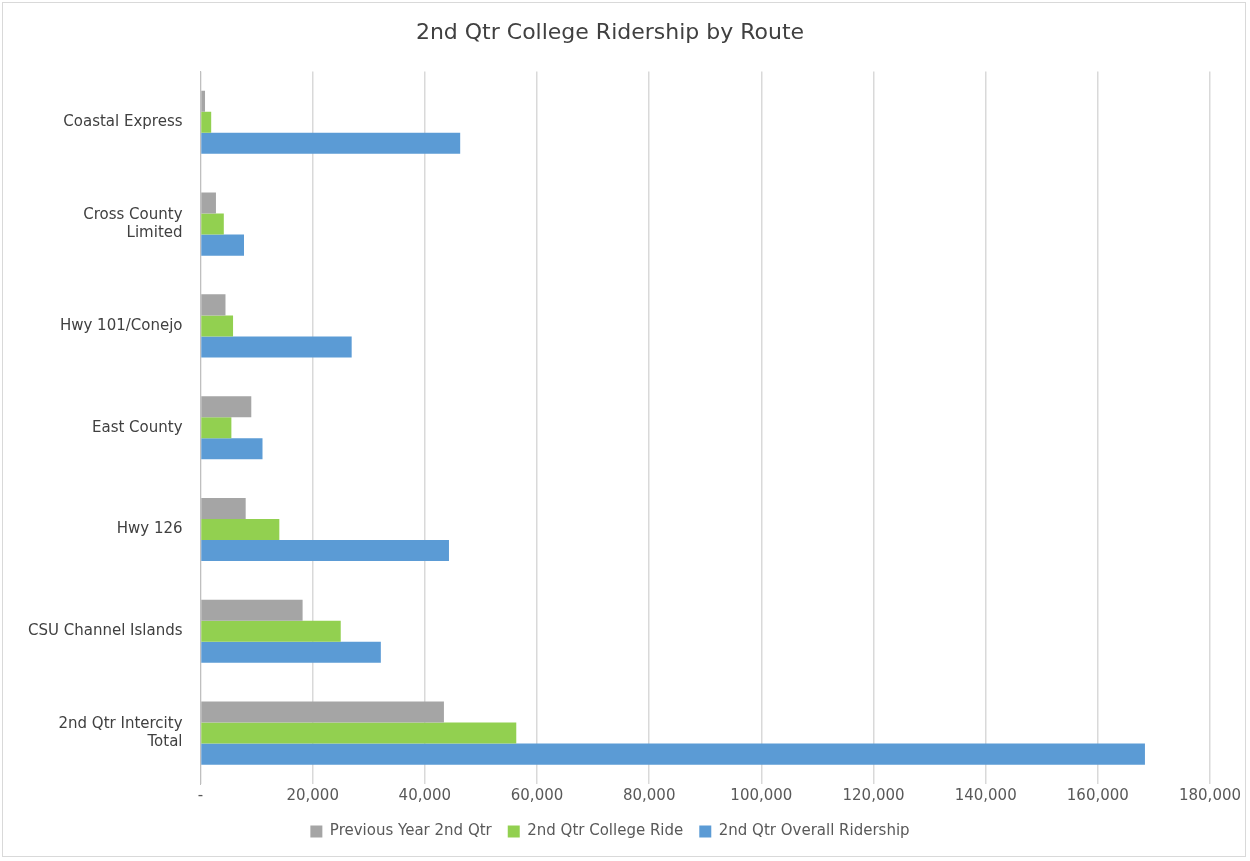 This screenshot has width=1250, height=861. Describe the element at coordinates (133, 222) in the screenshot. I see `y-tick-label: Cross County Limited` at that location.